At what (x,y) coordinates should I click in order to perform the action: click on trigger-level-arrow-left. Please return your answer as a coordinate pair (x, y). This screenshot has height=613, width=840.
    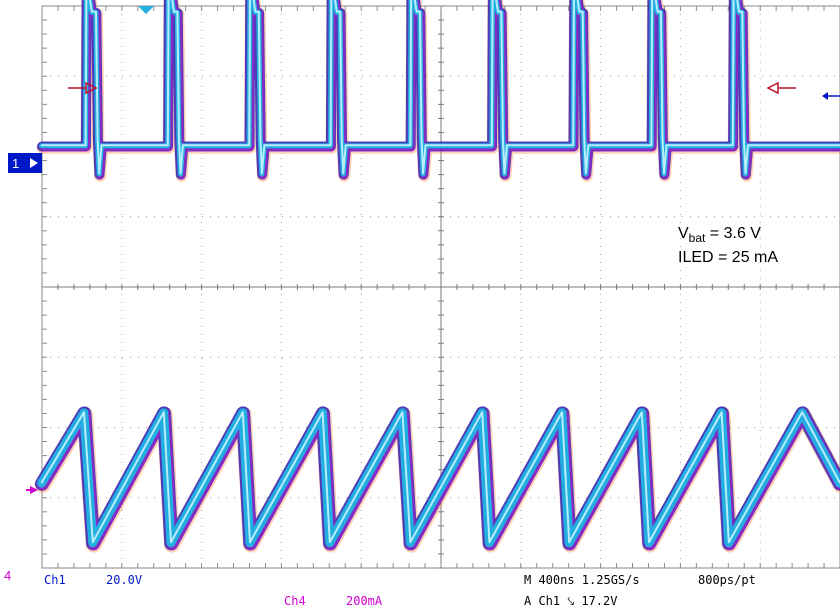
    Looking at the image, I should click on (83, 88).